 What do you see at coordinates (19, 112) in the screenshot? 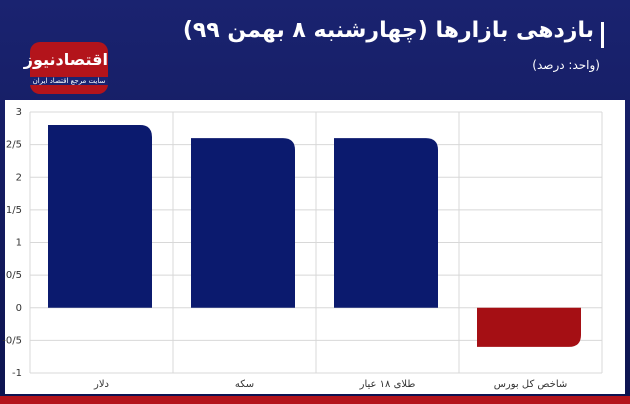
I see `y-tick-label: 3` at bounding box center [19, 112].